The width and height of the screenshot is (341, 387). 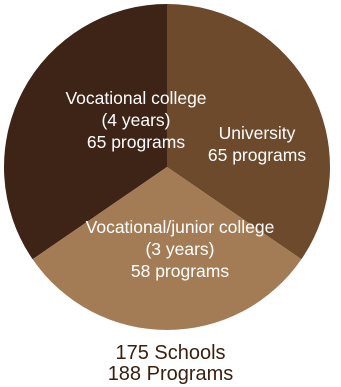 I want to click on pie-slice-label-2: University 65 programs, so click(x=257, y=144).